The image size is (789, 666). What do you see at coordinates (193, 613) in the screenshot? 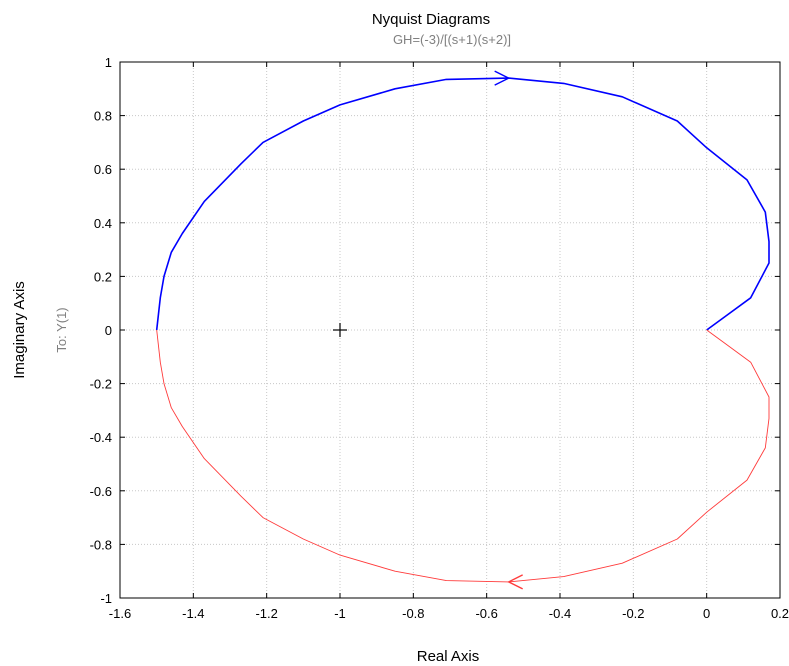
I see `x-tick-label: -1.4` at bounding box center [193, 613].